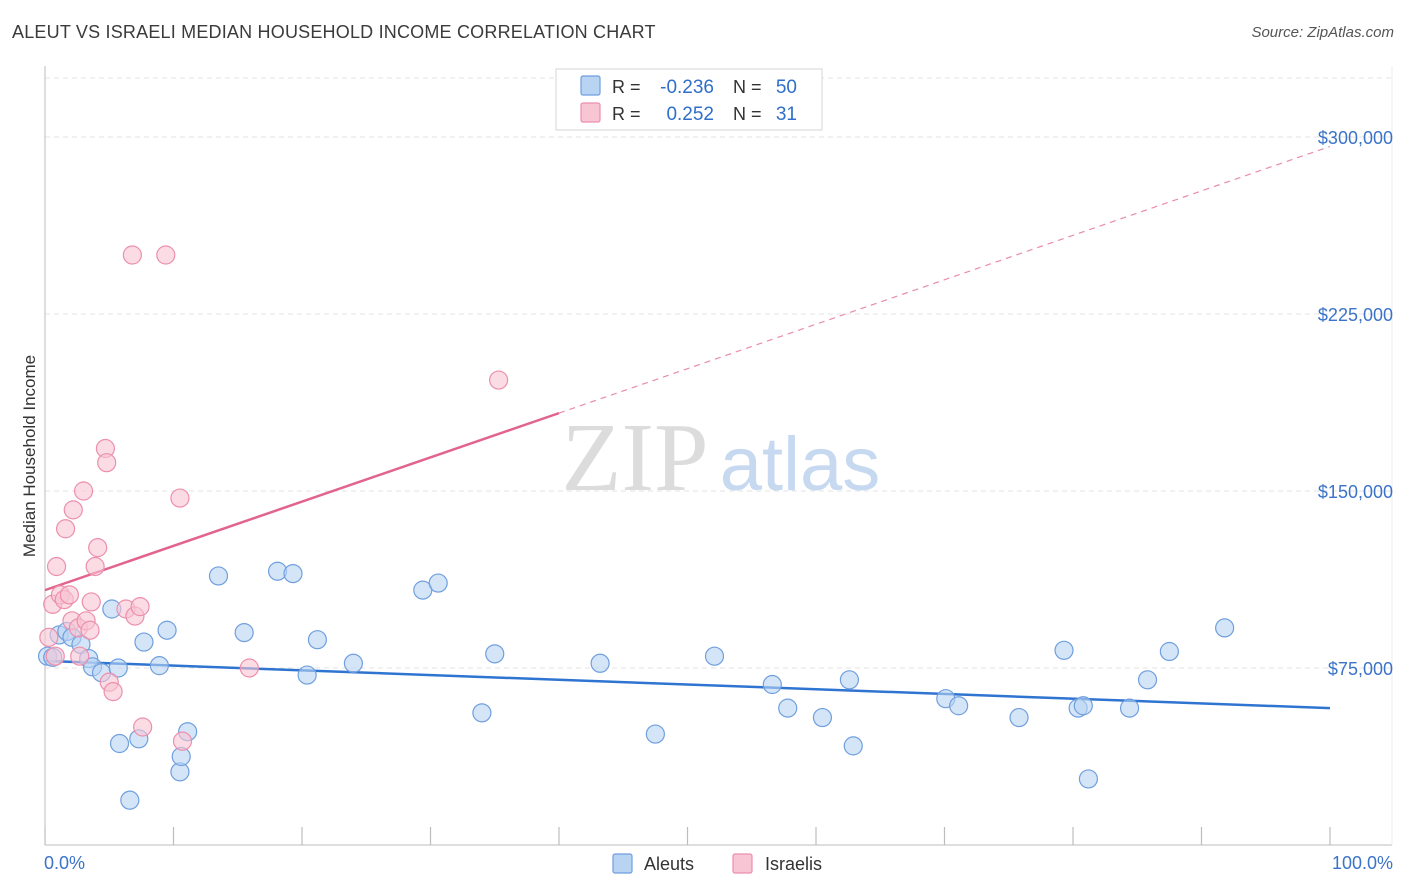 The image size is (1406, 892). What do you see at coordinates (1362, 863) in the screenshot?
I see `x-tick-label-1: 100.0%` at bounding box center [1362, 863].